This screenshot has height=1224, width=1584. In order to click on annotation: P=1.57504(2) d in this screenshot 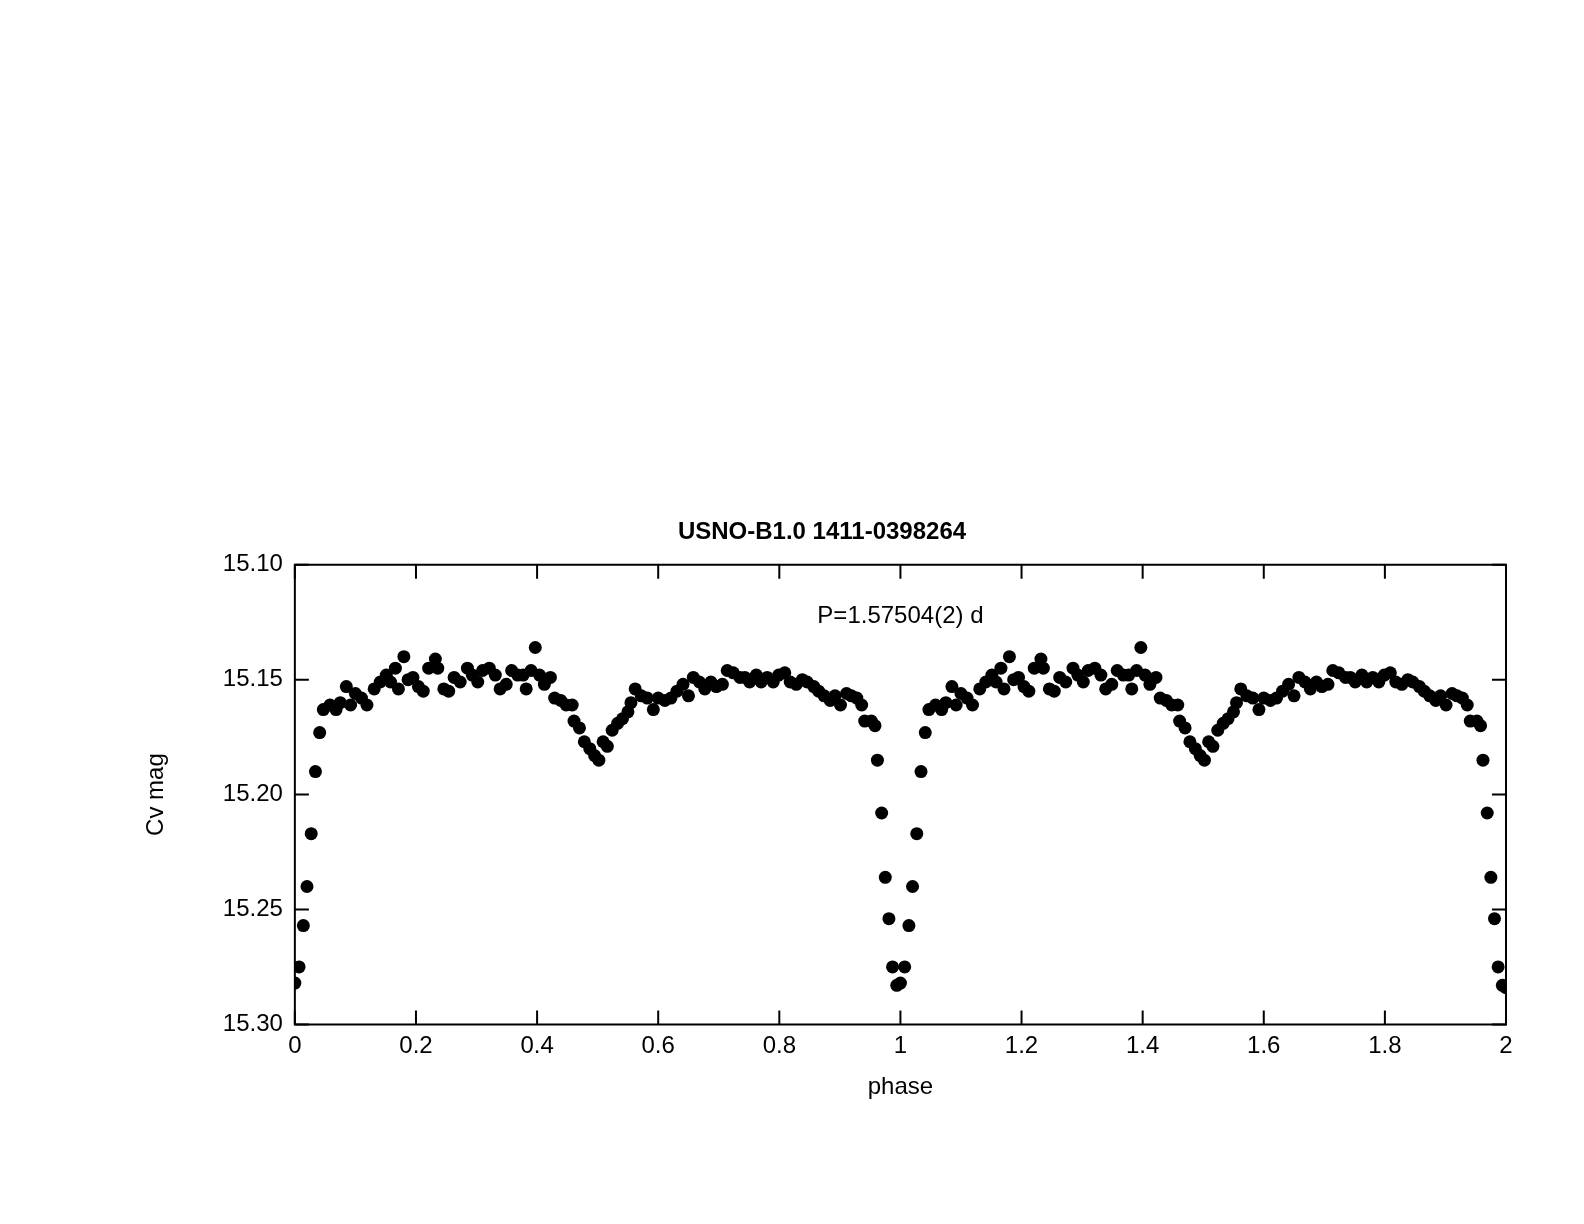, I will do `click(900, 615)`.